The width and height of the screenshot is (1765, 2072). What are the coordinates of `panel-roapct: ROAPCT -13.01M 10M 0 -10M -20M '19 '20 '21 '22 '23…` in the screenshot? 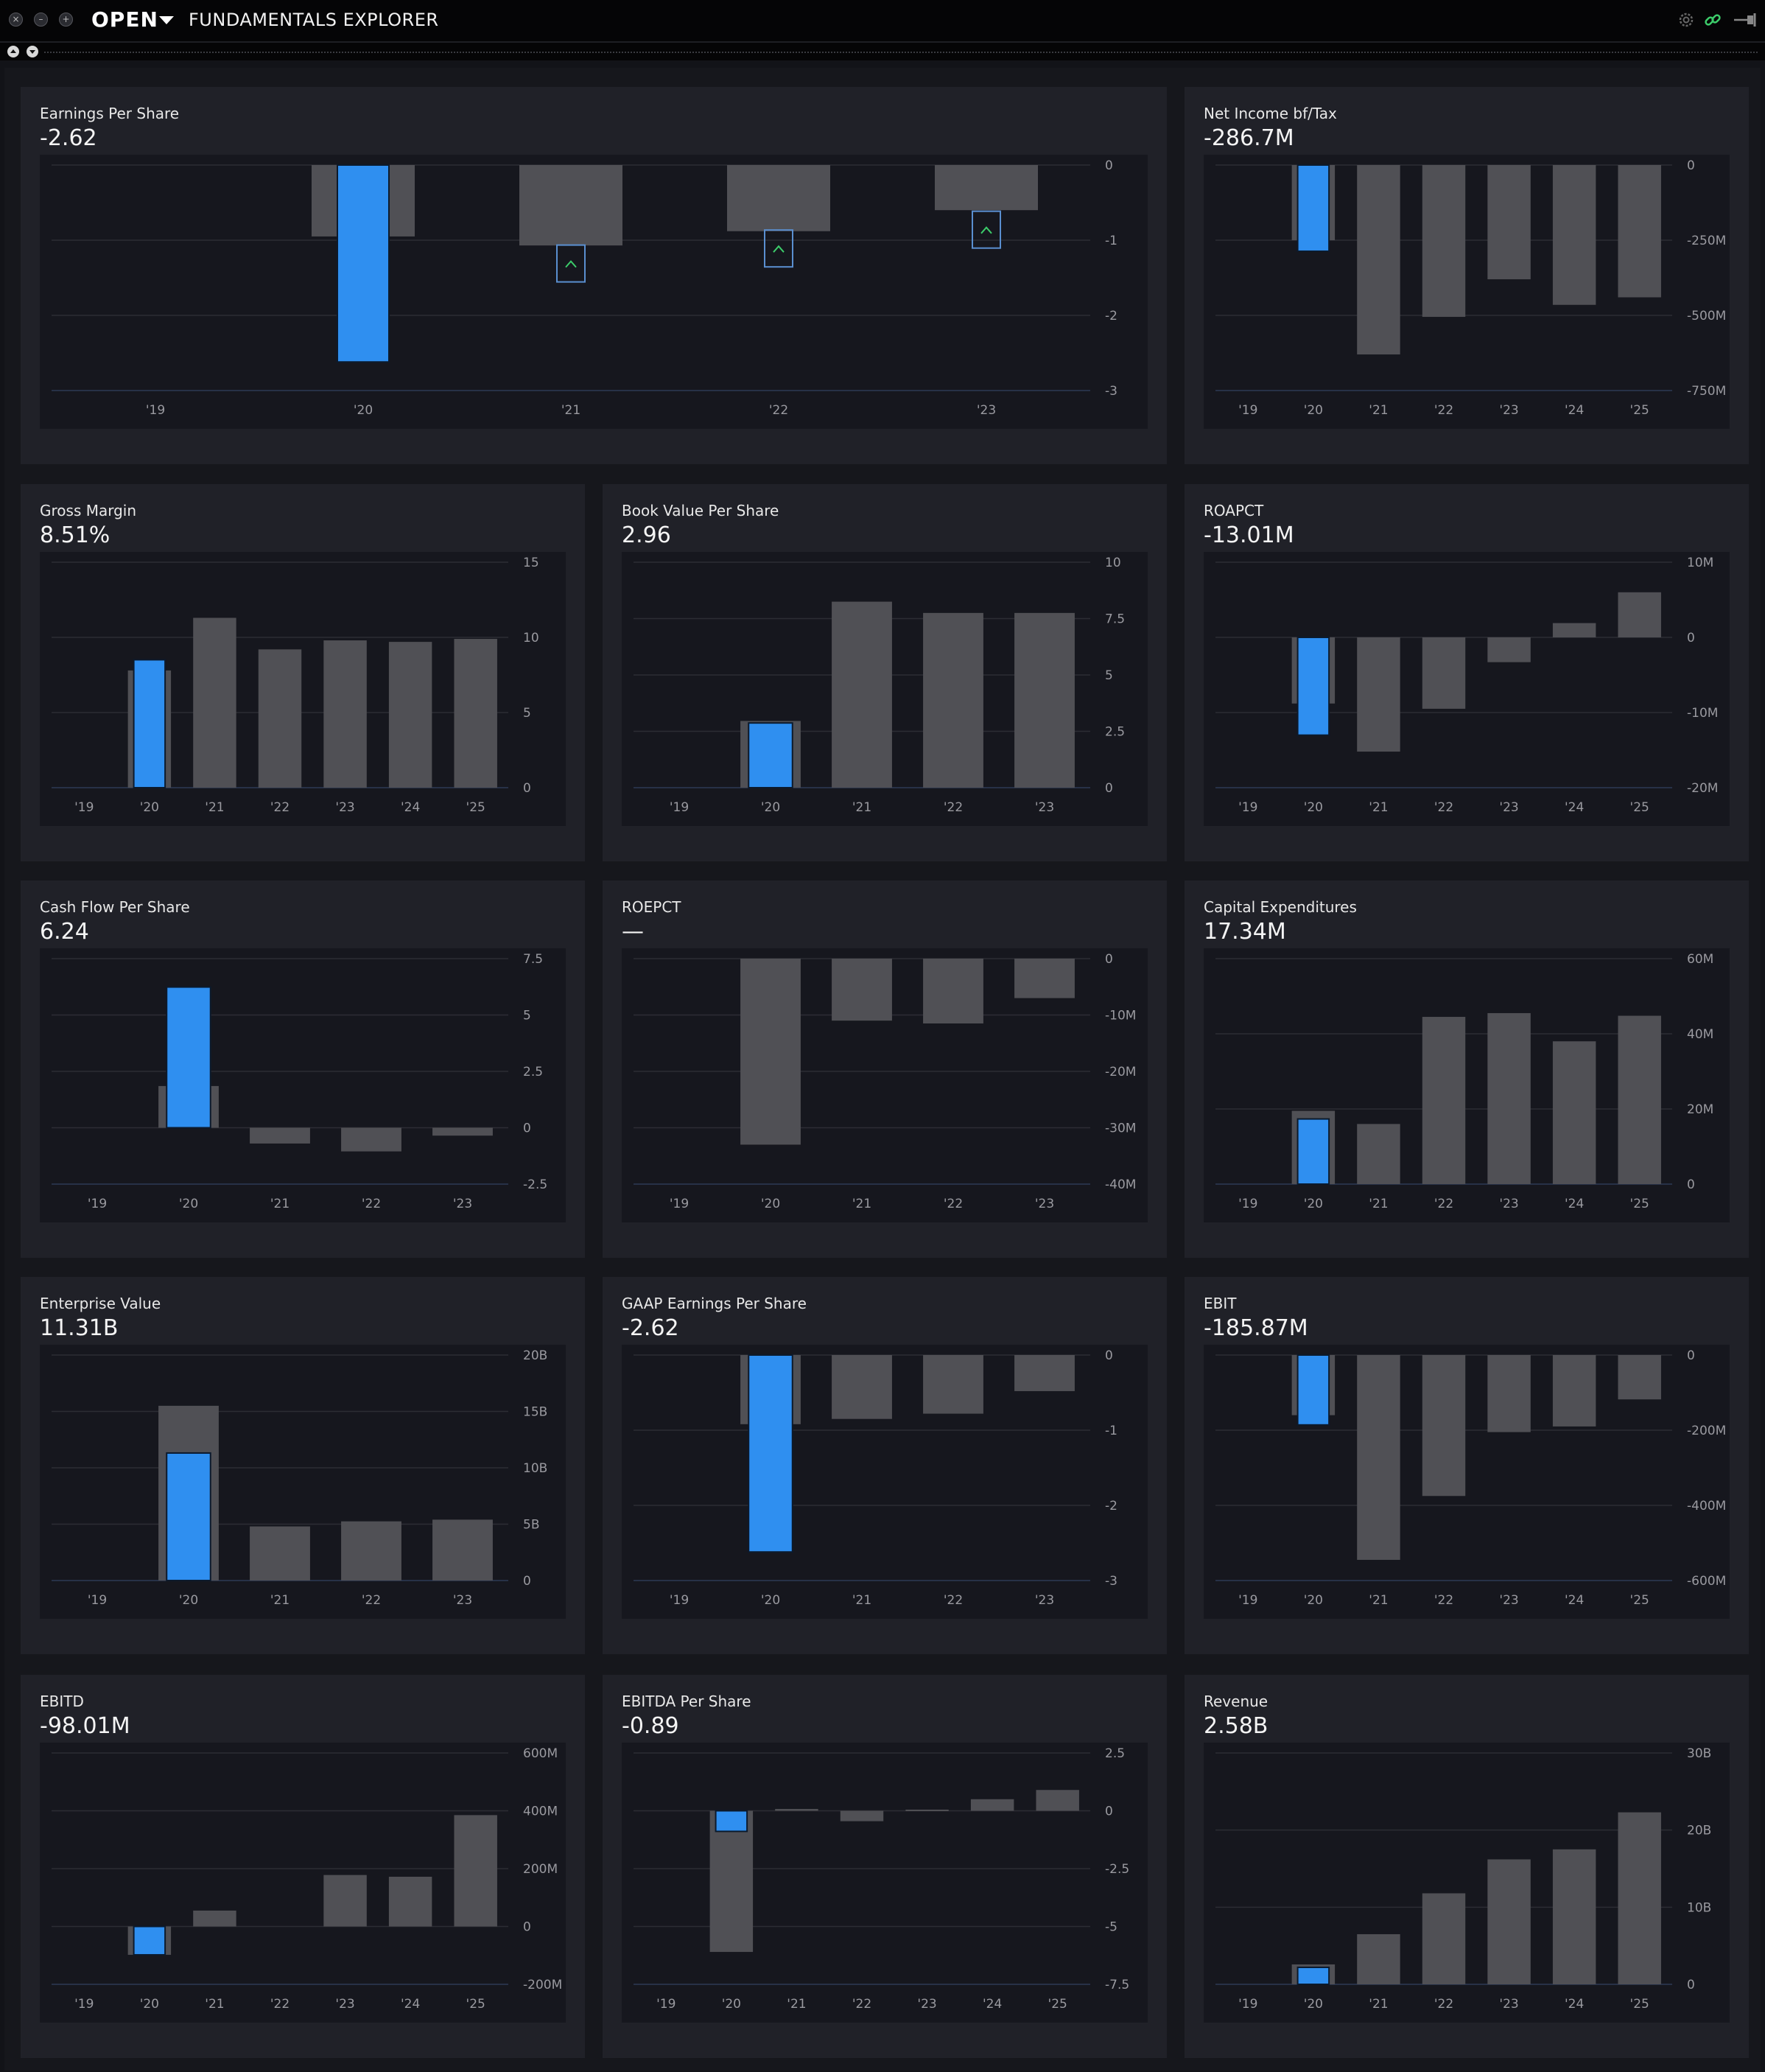 It's located at (1467, 672).